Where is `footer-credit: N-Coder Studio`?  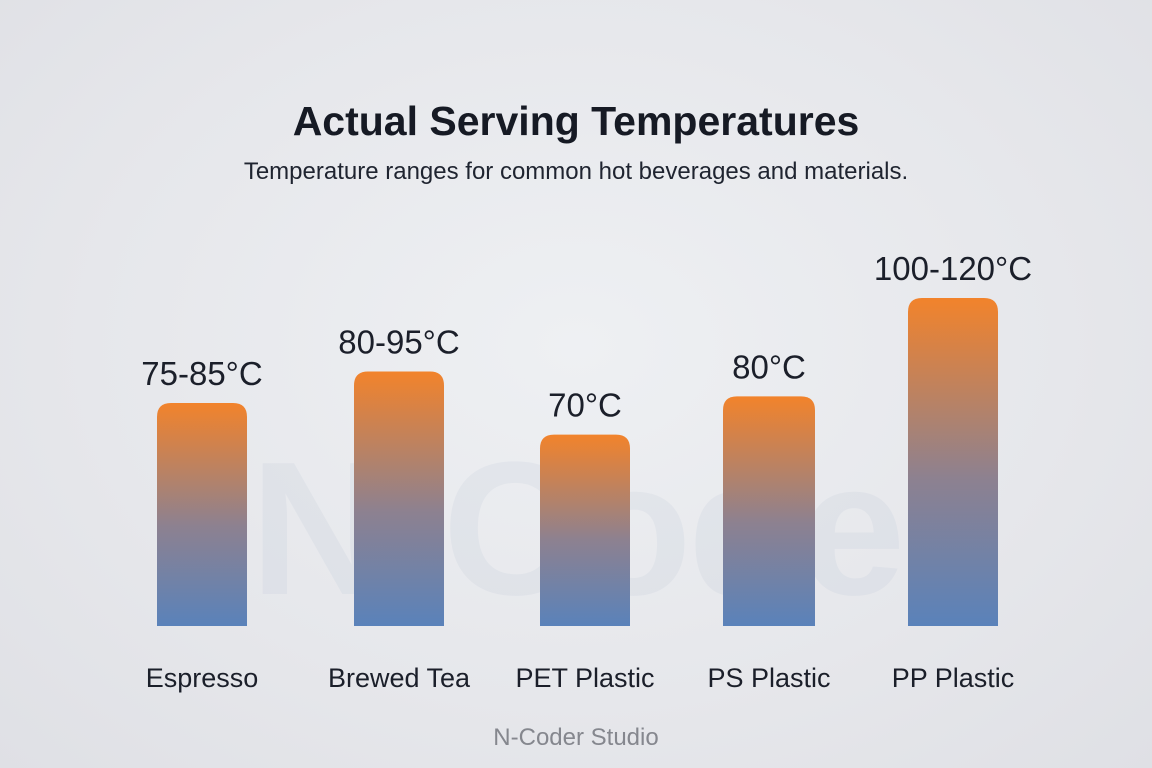 footer-credit: N-Coder Studio is located at coordinates (576, 737).